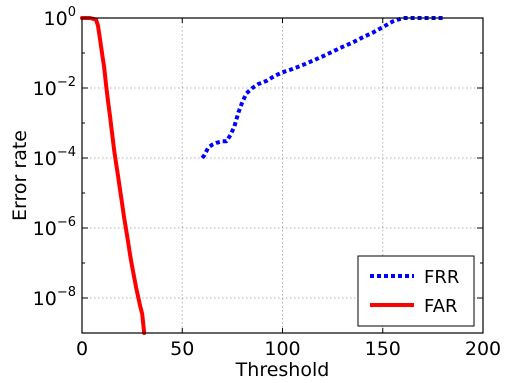  Describe the element at coordinates (383, 349) in the screenshot. I see `x-tick-label: 150` at that location.